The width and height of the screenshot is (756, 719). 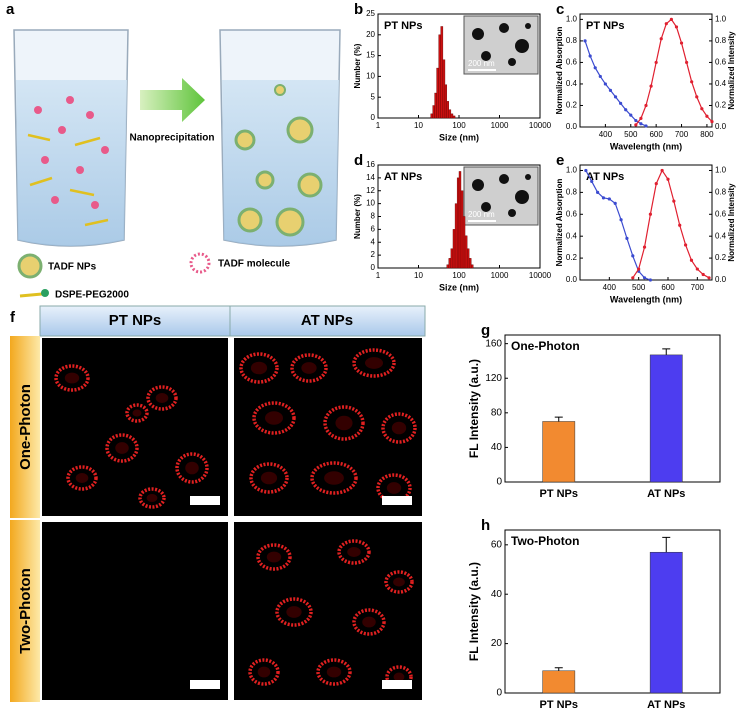 What do you see at coordinates (459, 125) in the screenshot?
I see `x-tick-label: 100` at bounding box center [459, 125].